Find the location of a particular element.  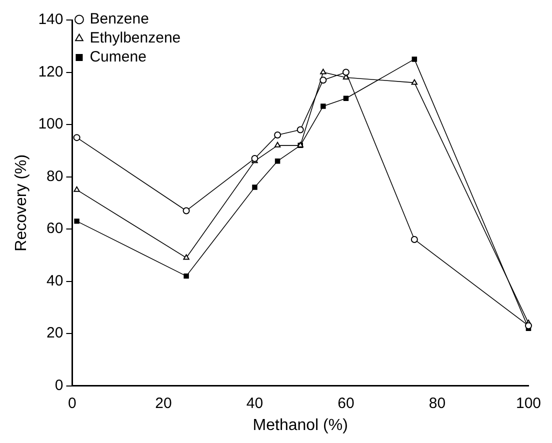

y-tick-label: 100 is located at coordinates (51, 124).